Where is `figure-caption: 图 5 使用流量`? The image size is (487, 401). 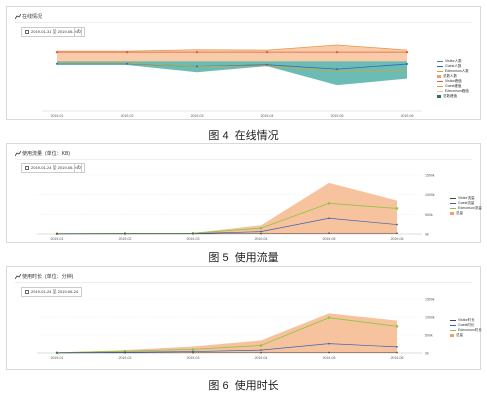 figure-caption: 图 5 使用流量 is located at coordinates (243, 258).